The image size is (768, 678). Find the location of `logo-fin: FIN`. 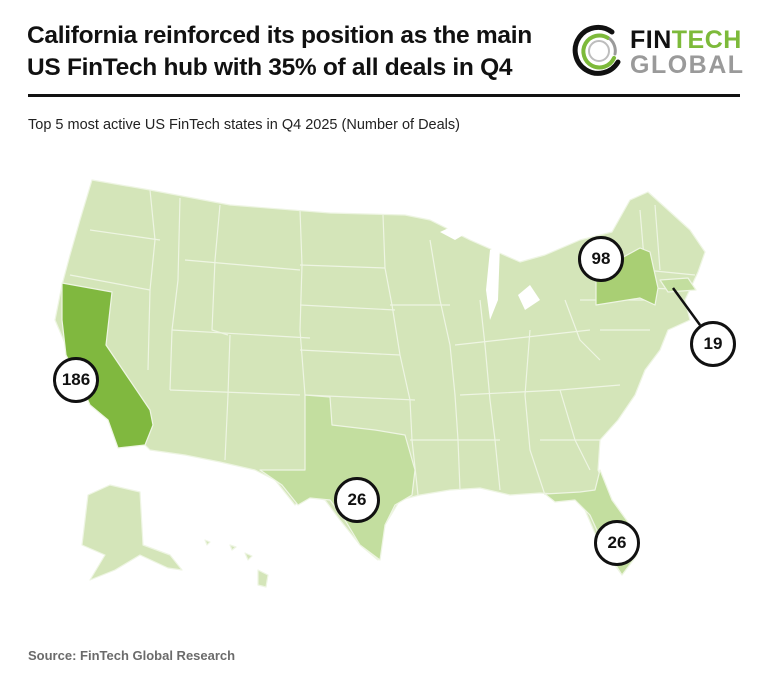

logo-fin: FIN is located at coordinates (651, 40).